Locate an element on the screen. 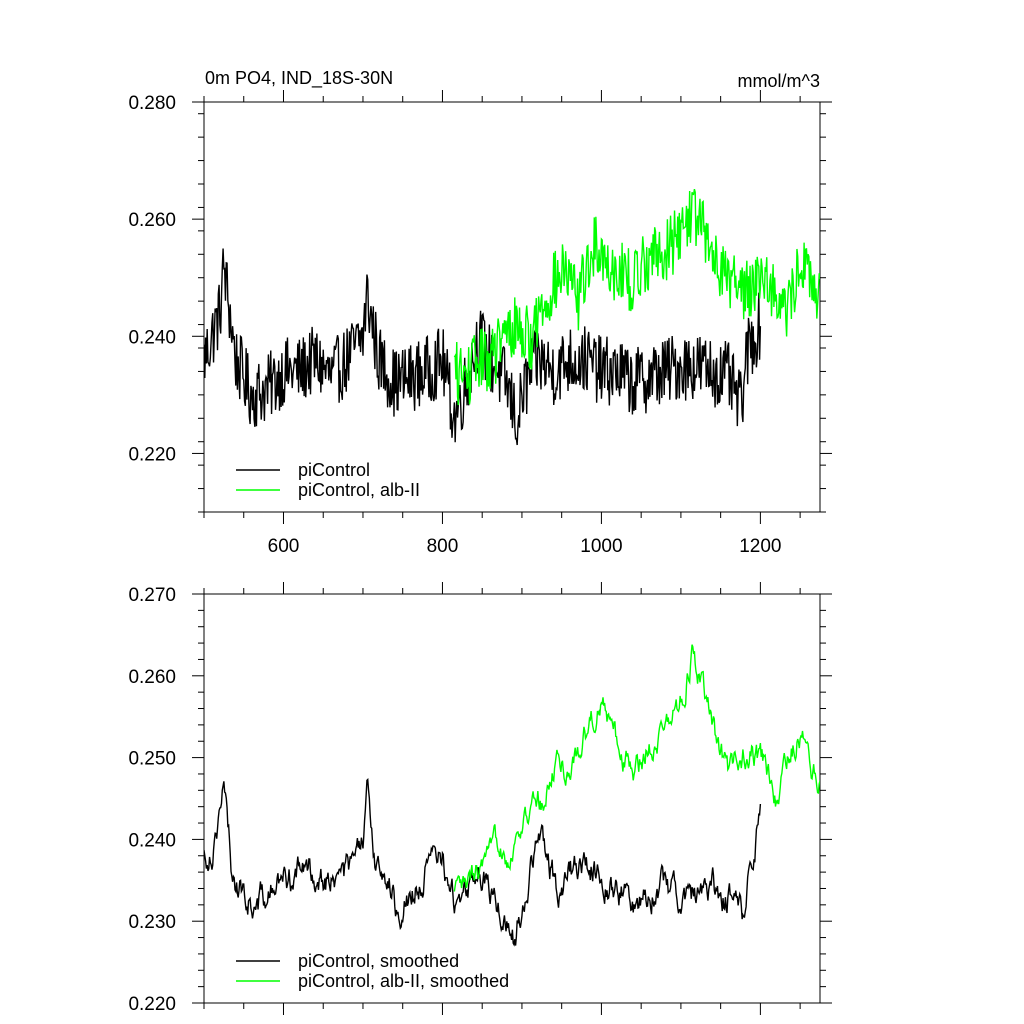 The height and width of the screenshot is (1024, 1024). top-panel-title: 0m PO4, IND_18S-30N is located at coordinates (299, 78).